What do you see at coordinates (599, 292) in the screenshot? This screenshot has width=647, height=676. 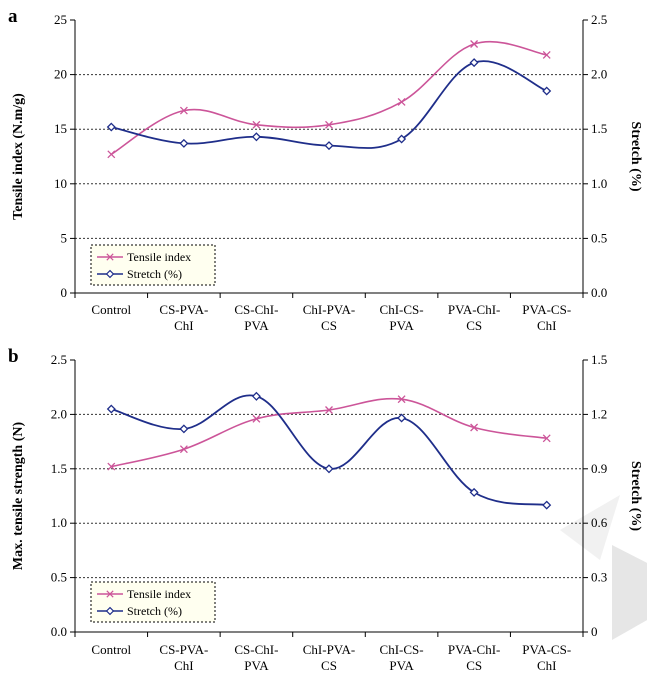 I see `y-tick-label-right: 0.0` at bounding box center [599, 292].